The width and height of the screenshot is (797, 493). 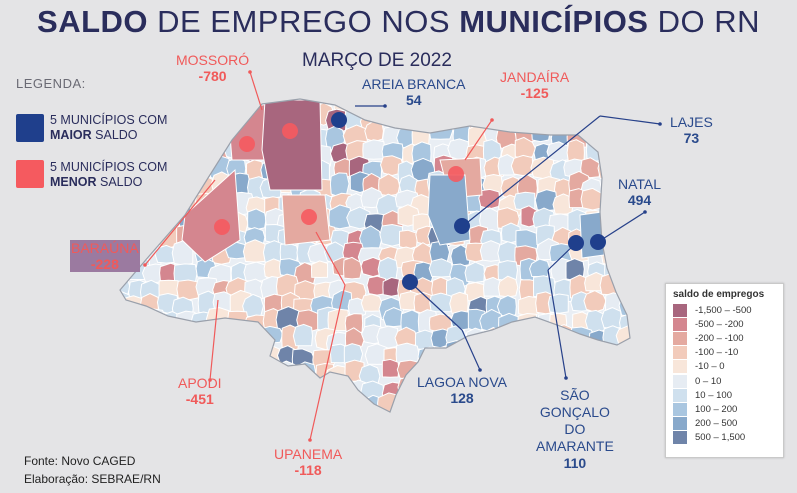 I want to click on jandaira-value: -125, so click(x=534, y=93).